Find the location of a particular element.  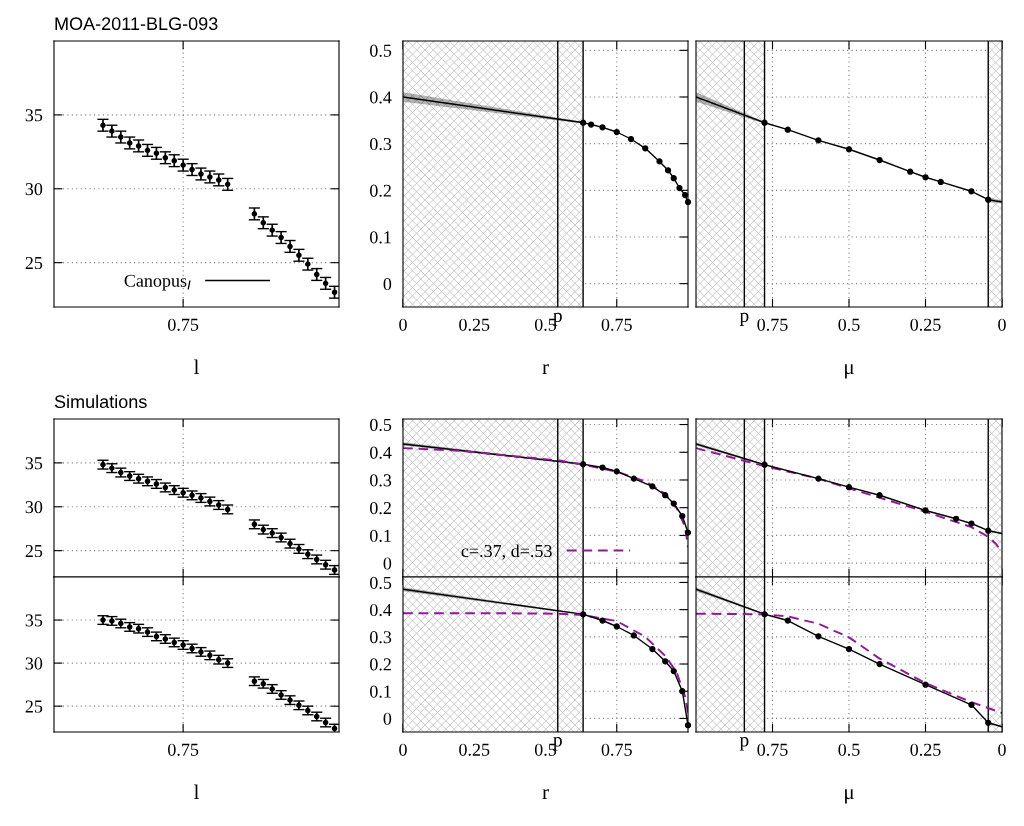

chart-title: Simulations is located at coordinates (100, 401).